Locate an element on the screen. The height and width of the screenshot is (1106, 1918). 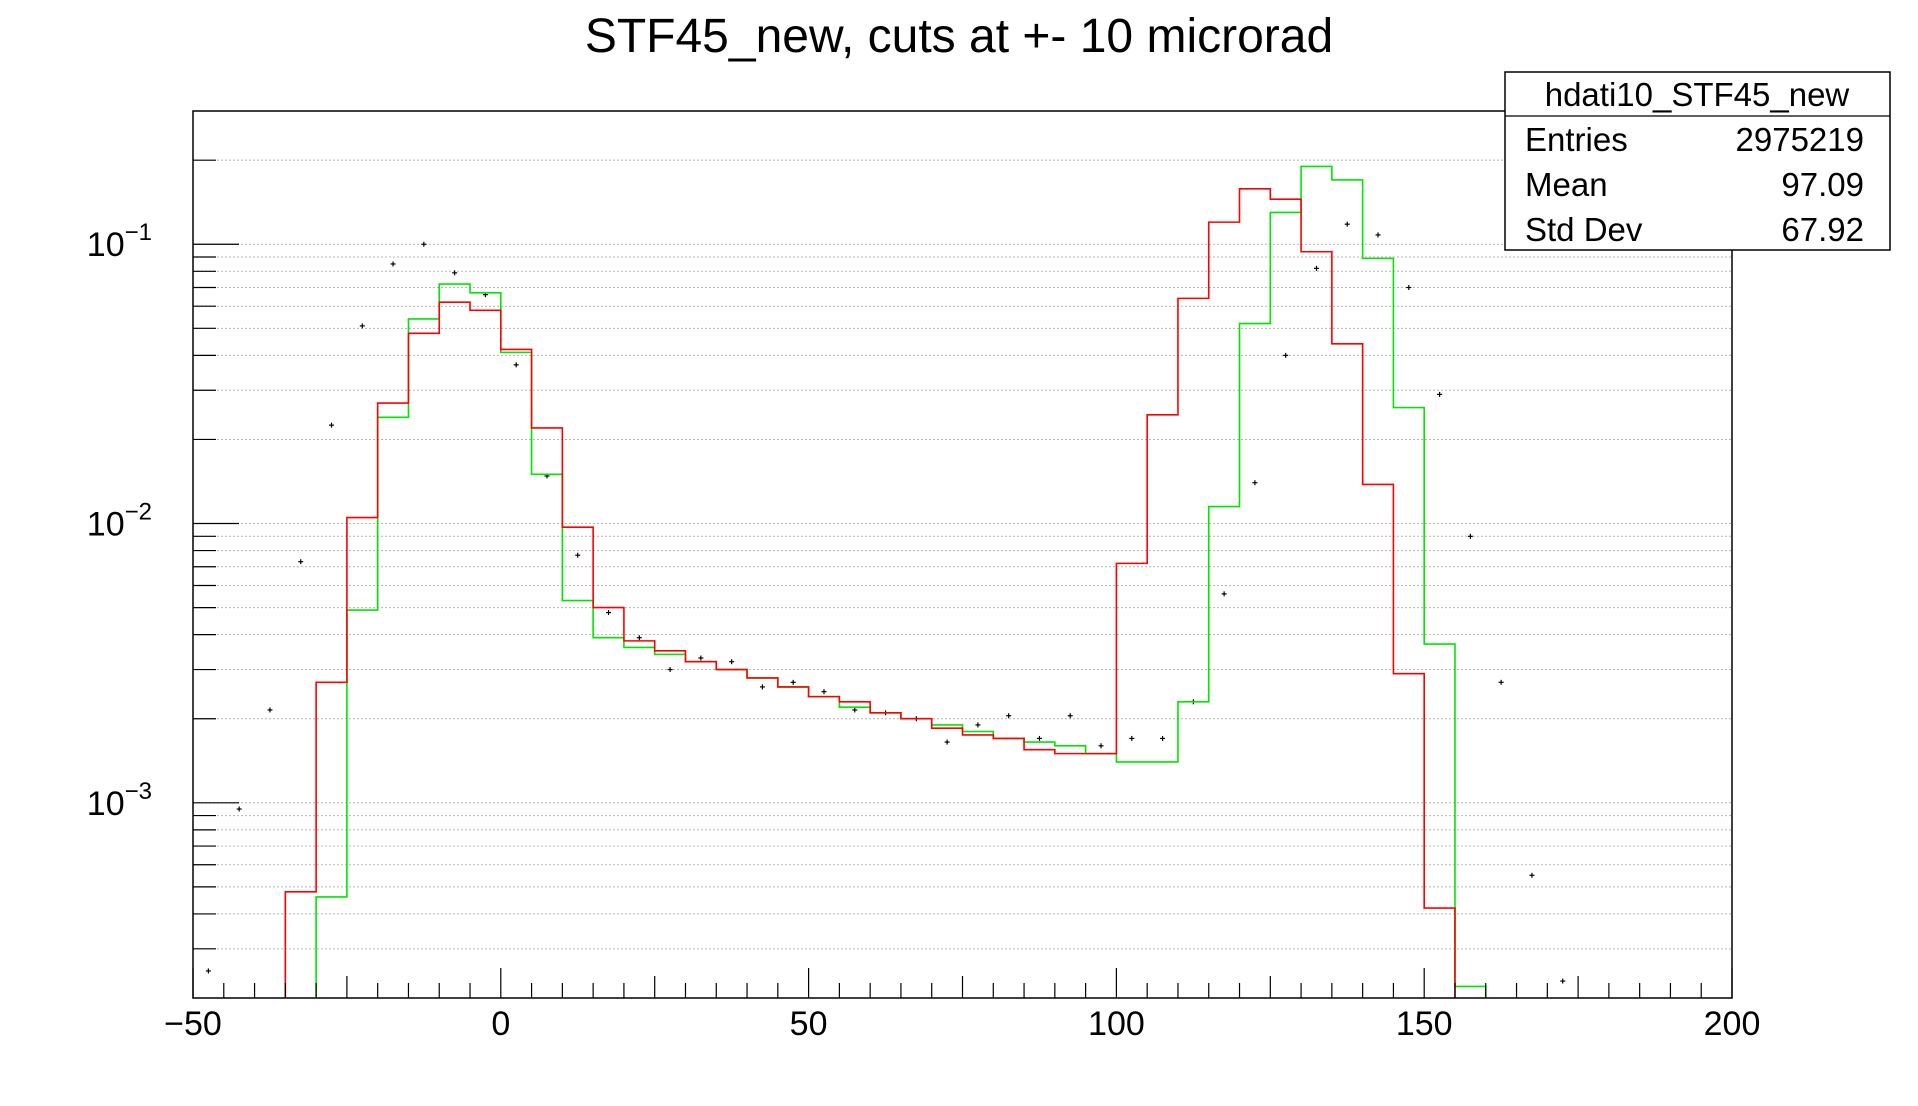
x-tick-label: 100 is located at coordinates (1116, 1024).